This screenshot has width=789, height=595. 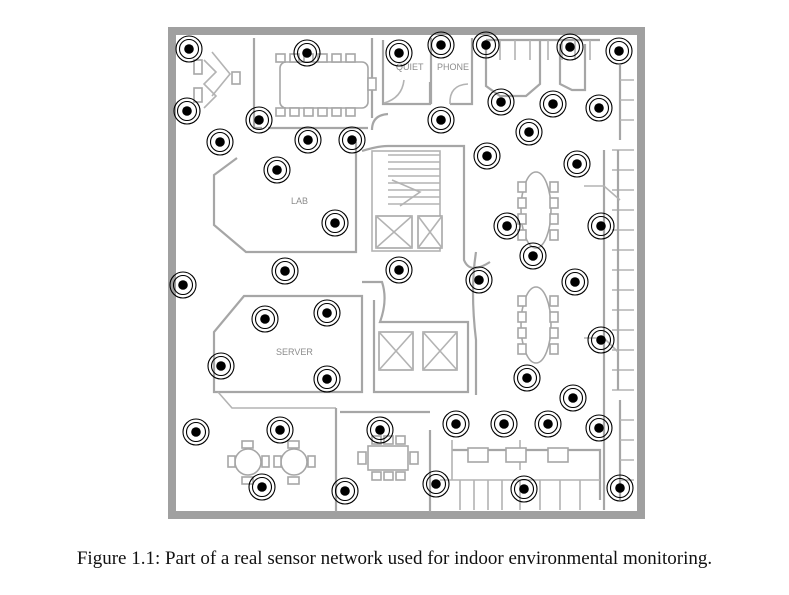 I want to click on room-label-phone: PHONE, so click(x=453, y=67).